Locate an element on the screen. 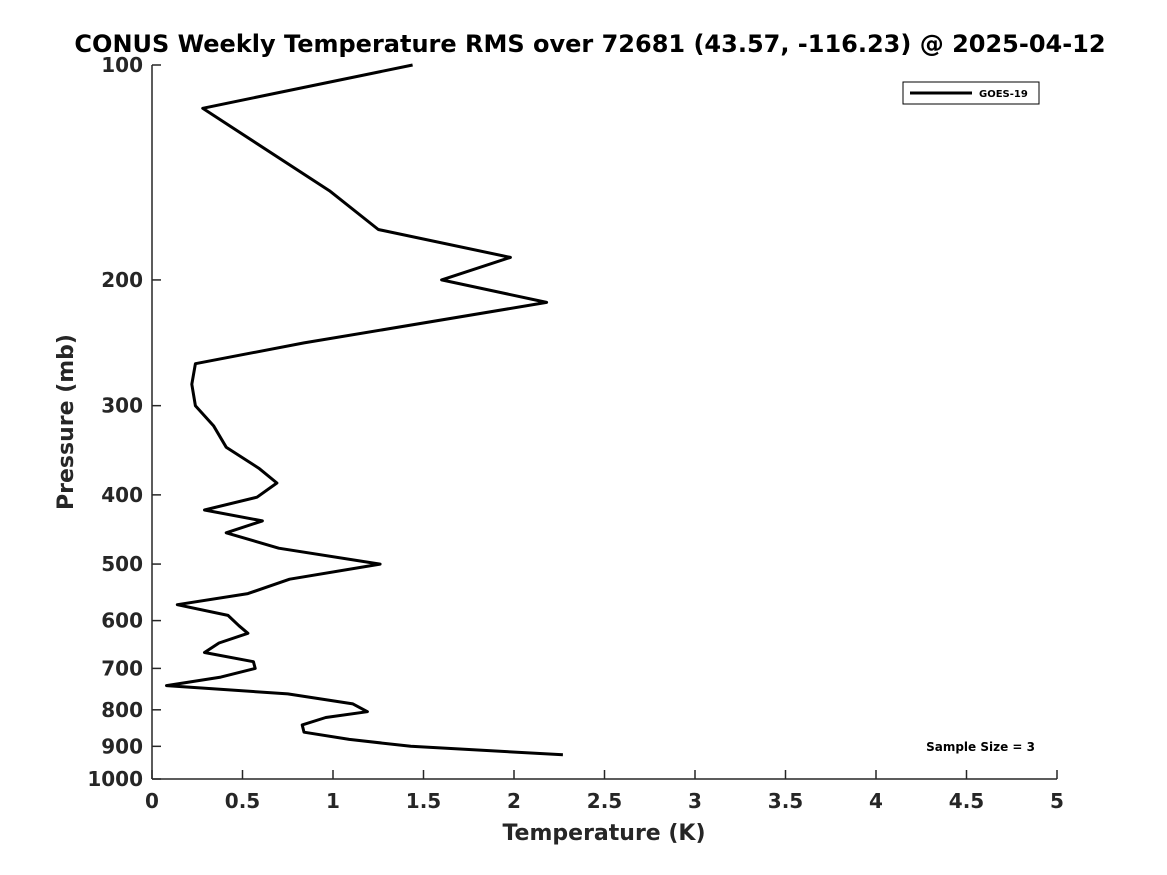 This screenshot has width=1167, height=875. y-tick-label: 700 is located at coordinates (122, 668).